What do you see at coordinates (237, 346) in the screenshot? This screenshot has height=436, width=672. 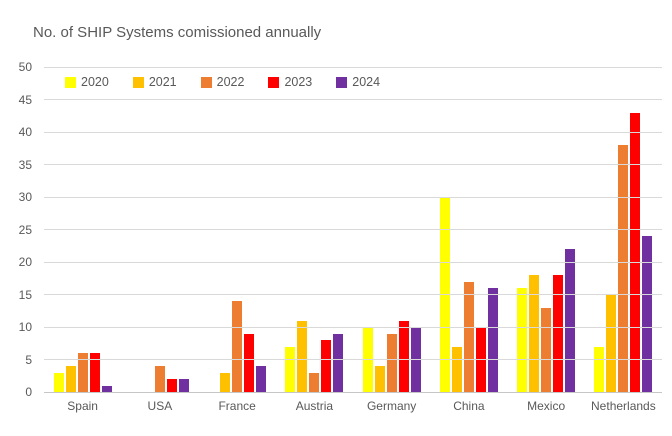 I see `bar-2022-France` at bounding box center [237, 346].